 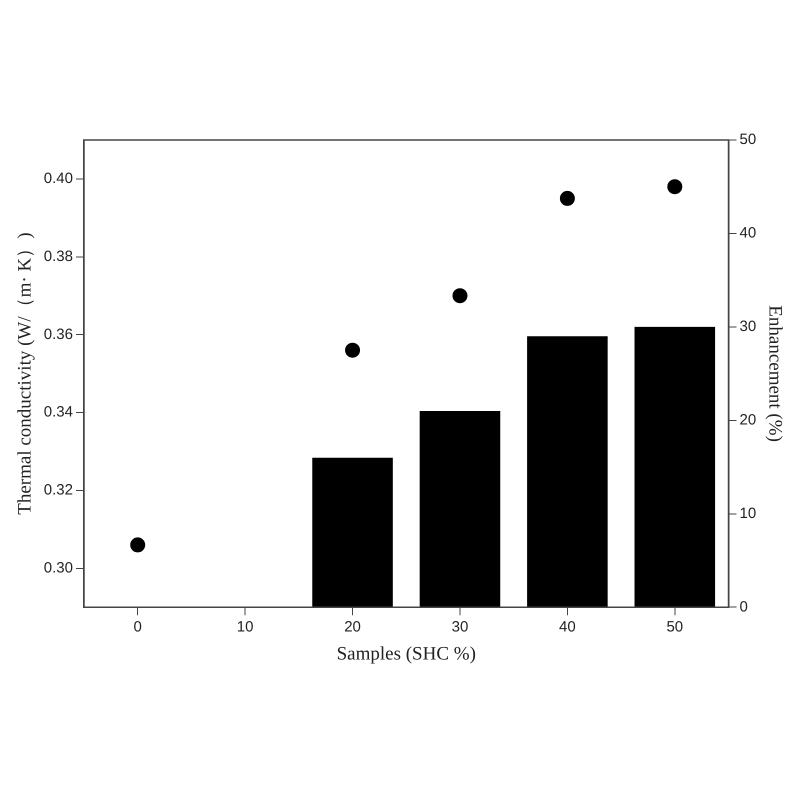 What do you see at coordinates (748, 419) in the screenshot?
I see `y2-tick-label: 20` at bounding box center [748, 419].